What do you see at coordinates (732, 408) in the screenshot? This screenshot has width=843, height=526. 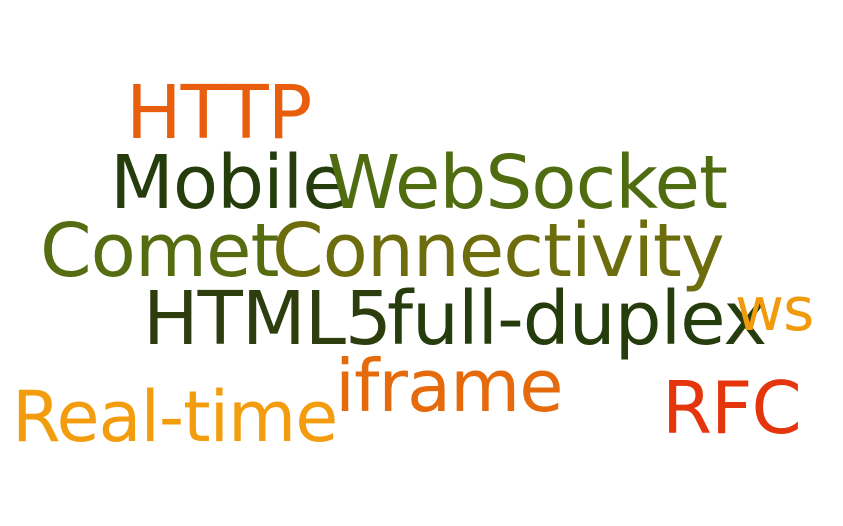 I see `word-rfc: RFC` at bounding box center [732, 408].